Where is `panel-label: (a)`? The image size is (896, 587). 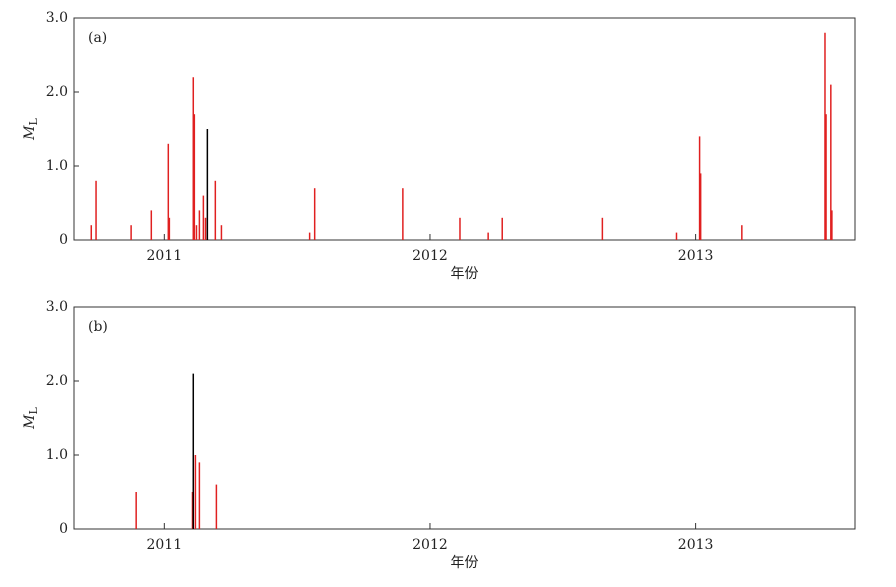
panel-label: (a) is located at coordinates (97, 38).